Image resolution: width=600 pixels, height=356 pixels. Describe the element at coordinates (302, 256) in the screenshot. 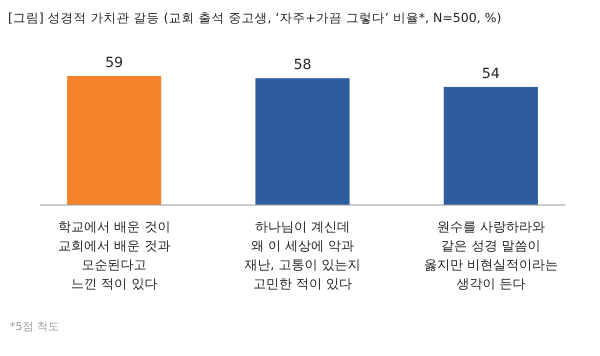

I see `x-tick-label: 하나님이 계신데 왜 이 세상에 악과 재난, 고통이 있는지 고민한 적이 있다` at that location.